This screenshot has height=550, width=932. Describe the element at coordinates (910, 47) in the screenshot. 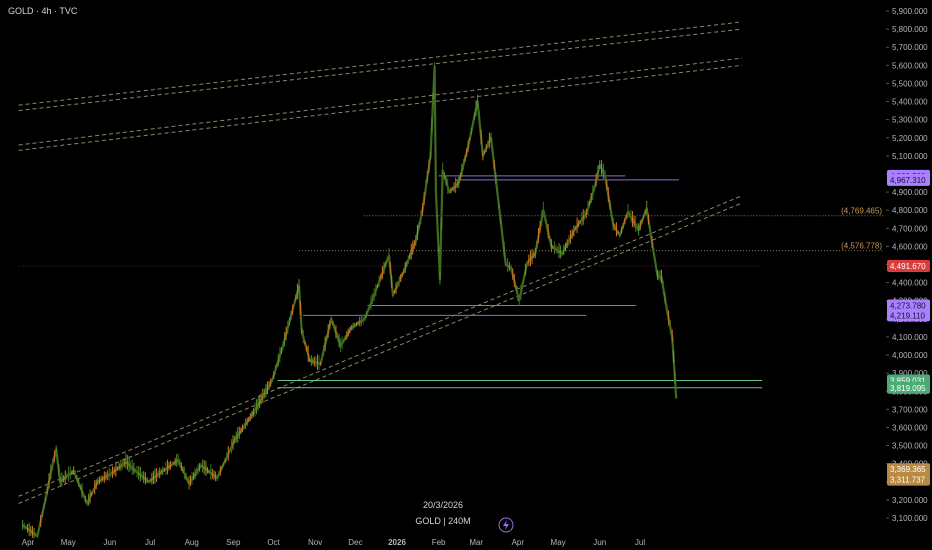

I see `y-tick-label: 5,700.000` at that location.